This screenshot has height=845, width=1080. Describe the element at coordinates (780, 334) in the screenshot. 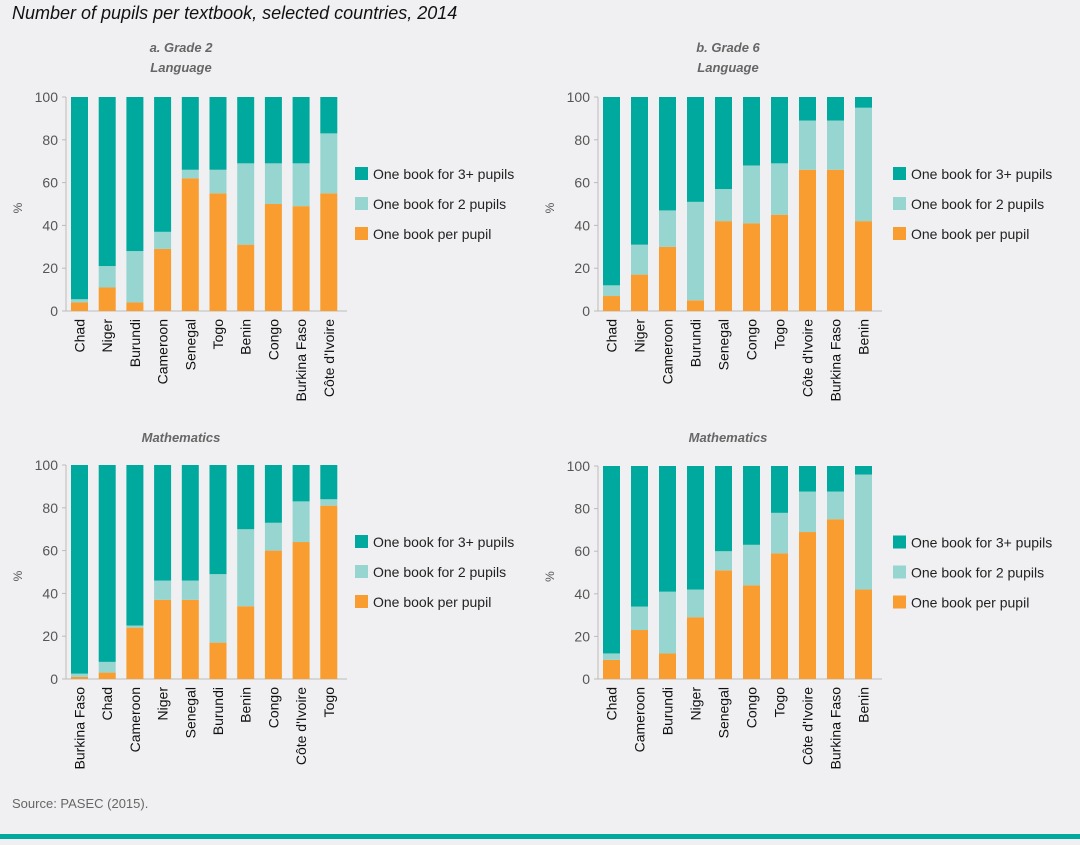

I see `x-tick-label: Togo` at that location.